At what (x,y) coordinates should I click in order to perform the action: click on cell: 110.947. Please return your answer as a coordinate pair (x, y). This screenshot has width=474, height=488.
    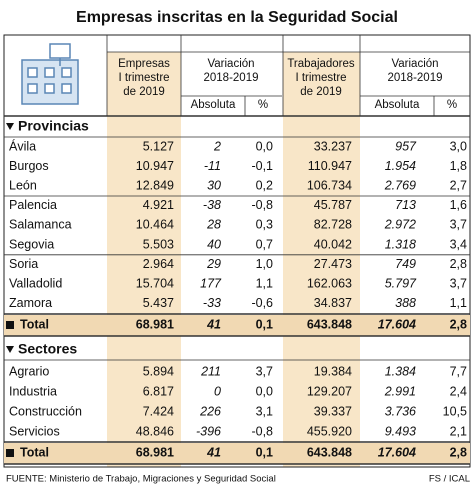
    Looking at the image, I should click on (330, 166).